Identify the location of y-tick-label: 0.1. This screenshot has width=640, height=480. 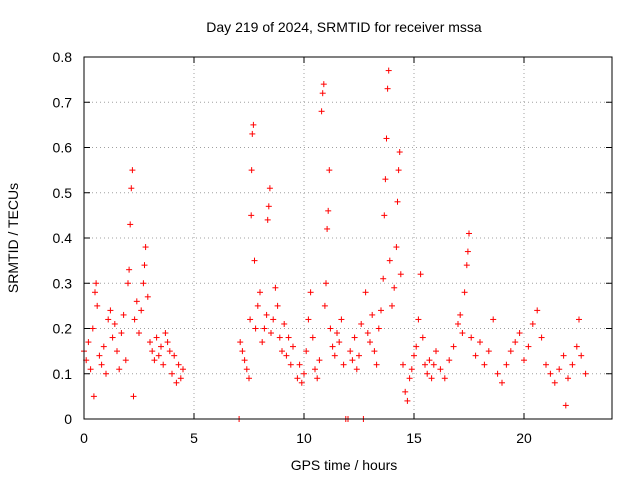
(63, 374).